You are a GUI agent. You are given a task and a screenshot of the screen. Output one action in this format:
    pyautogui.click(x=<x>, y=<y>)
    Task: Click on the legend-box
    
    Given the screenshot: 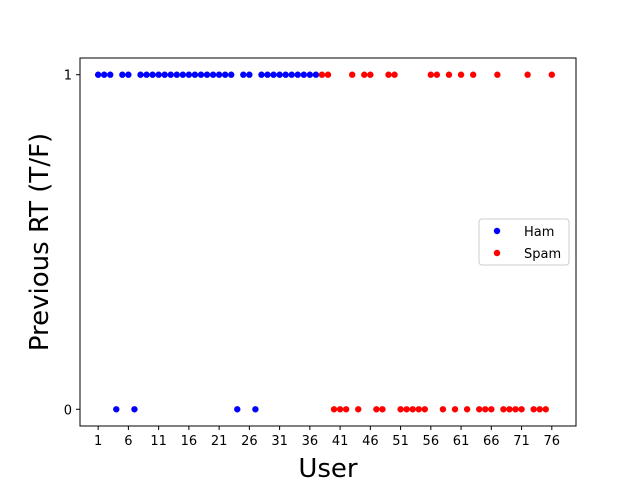 What is the action you would take?
    pyautogui.click(x=524, y=242)
    